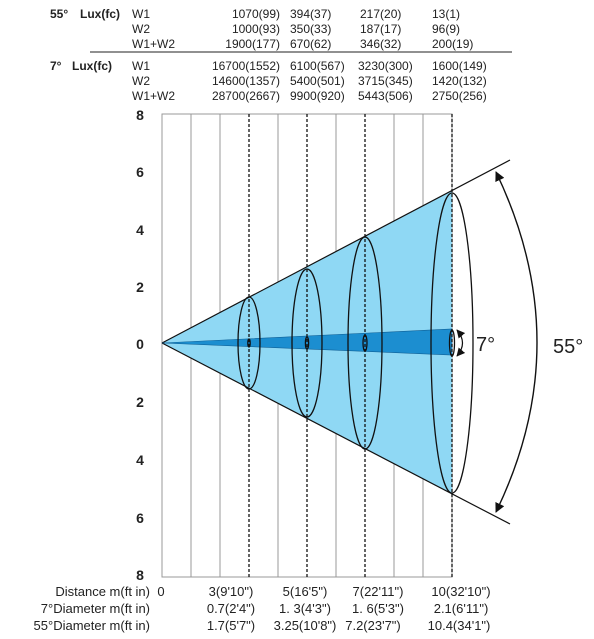  What do you see at coordinates (317, 96) in the screenshot?
I see `lux-table-7-value: 9900(920)` at bounding box center [317, 96].